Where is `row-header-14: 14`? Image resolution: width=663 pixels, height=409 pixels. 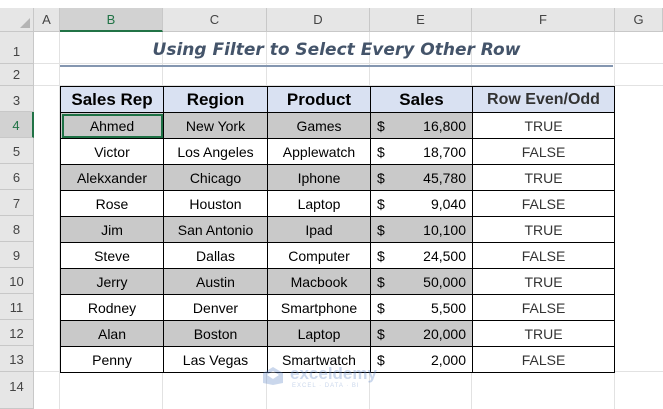
row-header-14: 14 is located at coordinates (17, 390).